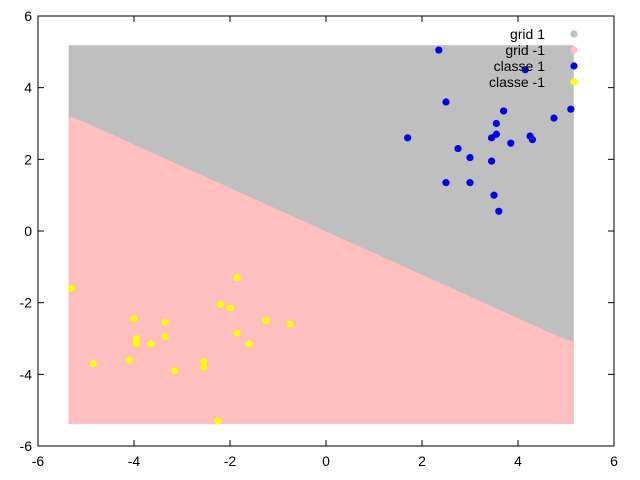 The image size is (640, 480). I want to click on x-tick-label: 0, so click(326, 461).